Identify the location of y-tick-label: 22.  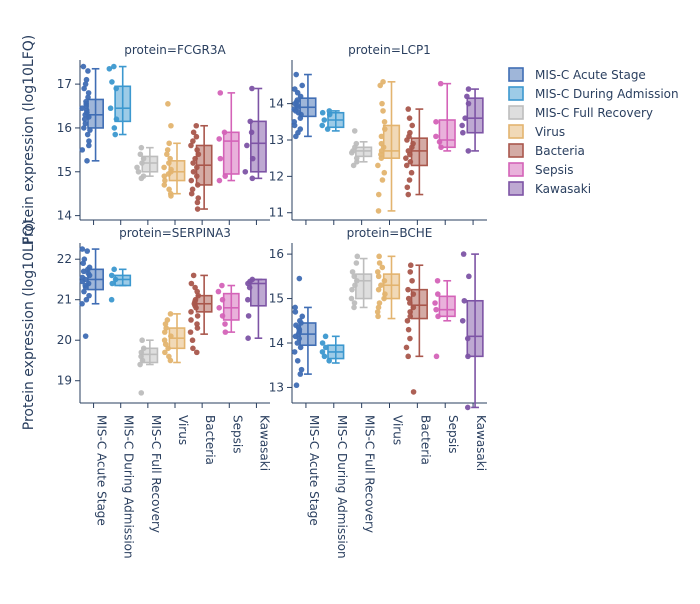
(64, 259).